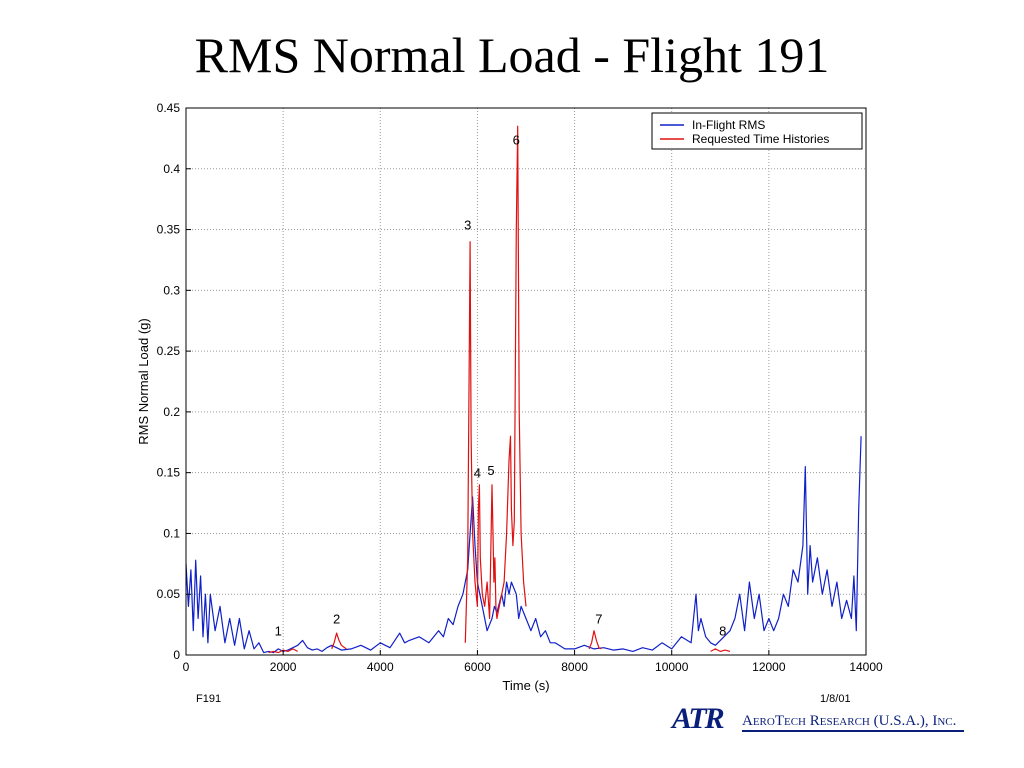 Image resolution: width=1024 pixels, height=768 pixels. I want to click on y-axis-label: RMS Normal Load (g), so click(143, 381).